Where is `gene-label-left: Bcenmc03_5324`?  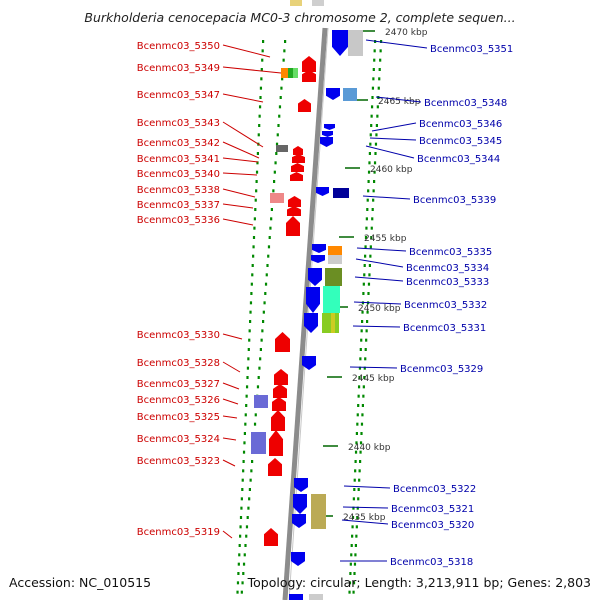
gene-label-left: Bcenmc03_5324 is located at coordinates (178, 439).